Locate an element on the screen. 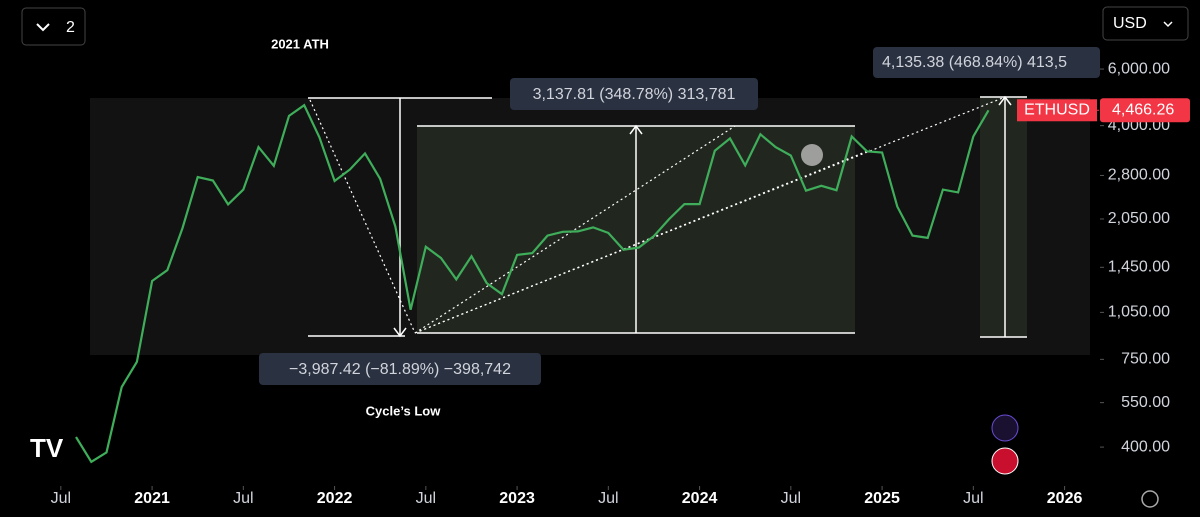 This screenshot has width=1200, height=517. y-tick-label: 750.00 is located at coordinates (1145, 359).